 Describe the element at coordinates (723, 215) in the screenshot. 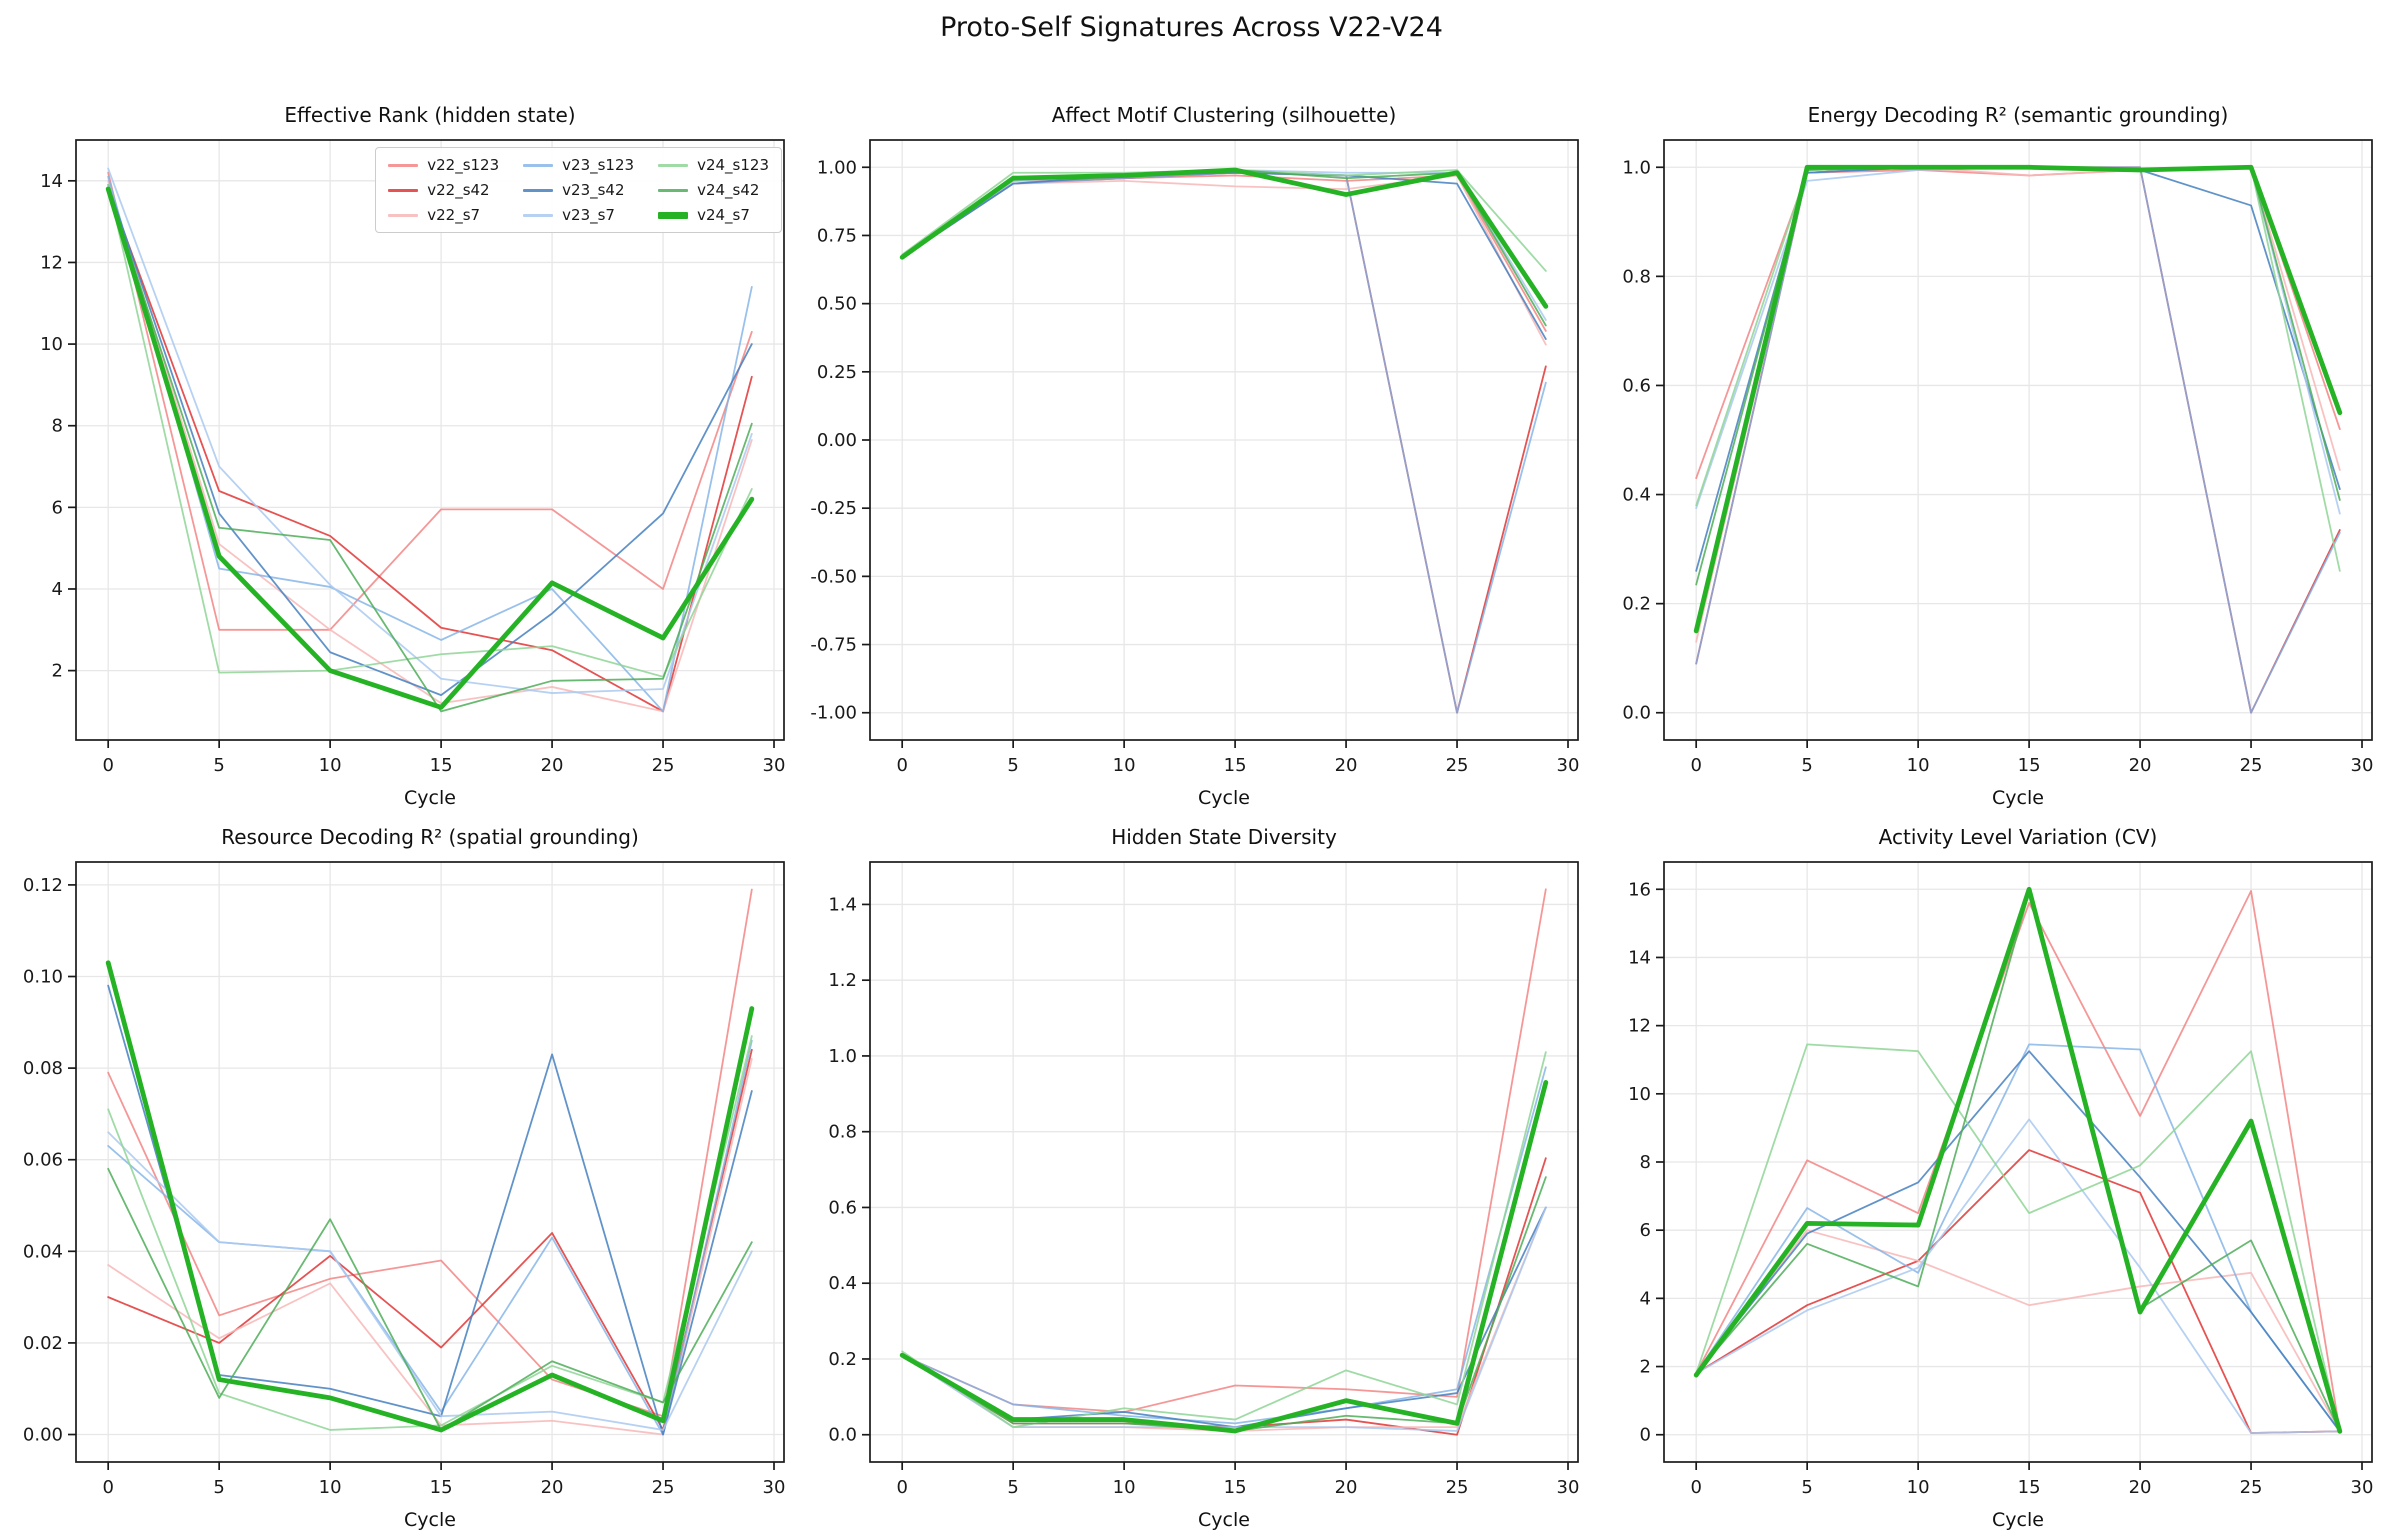

I see `legend-label-v24_s7: v24_s7` at that location.